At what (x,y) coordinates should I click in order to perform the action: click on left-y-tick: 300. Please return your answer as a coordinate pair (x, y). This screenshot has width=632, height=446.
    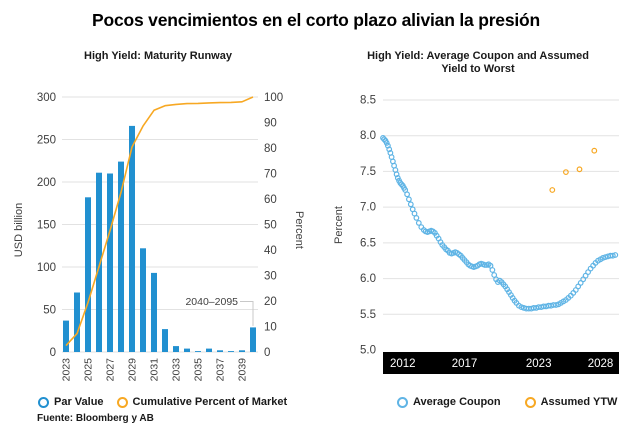
    Looking at the image, I should click on (46, 98).